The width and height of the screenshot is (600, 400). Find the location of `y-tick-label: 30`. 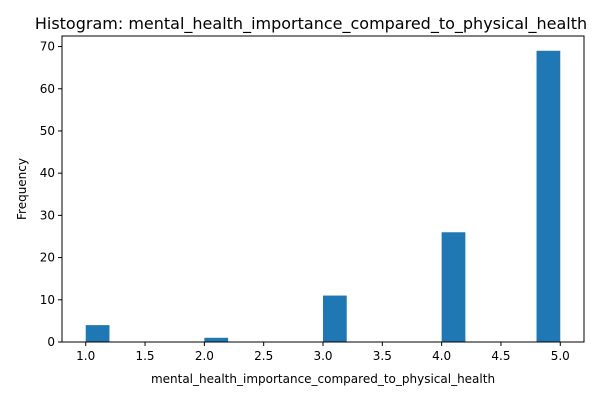

y-tick-label: 30 is located at coordinates (47, 215).